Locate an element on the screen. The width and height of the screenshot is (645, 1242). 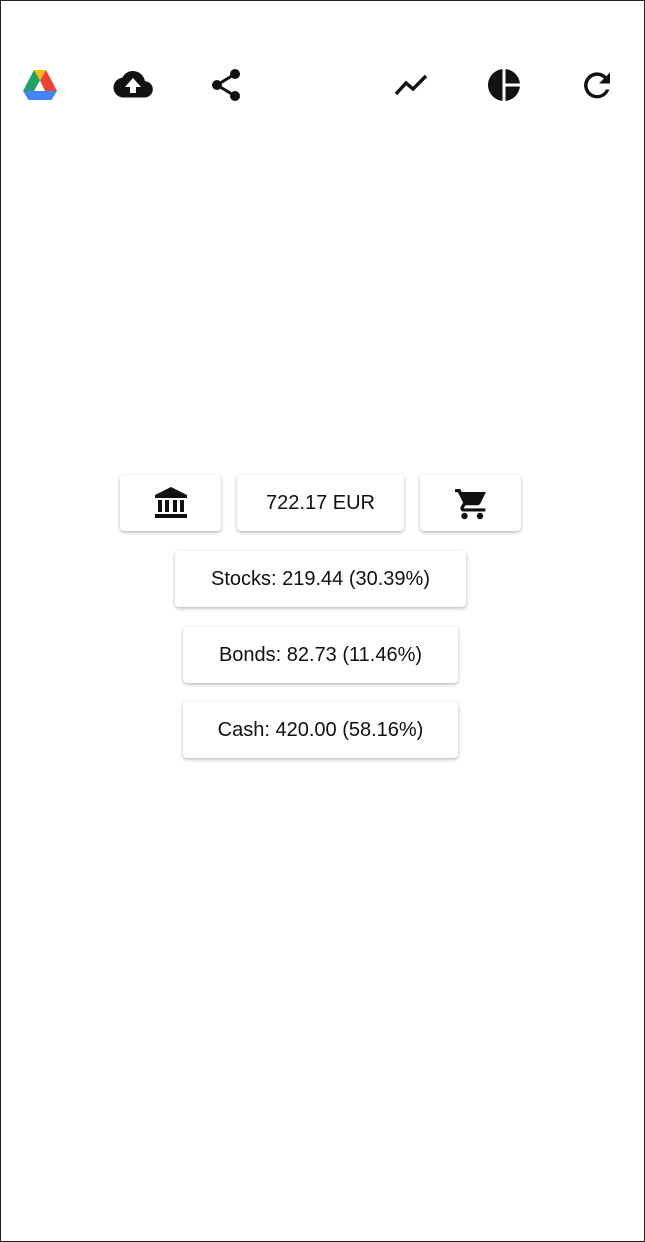
cart-button is located at coordinates (470, 503).